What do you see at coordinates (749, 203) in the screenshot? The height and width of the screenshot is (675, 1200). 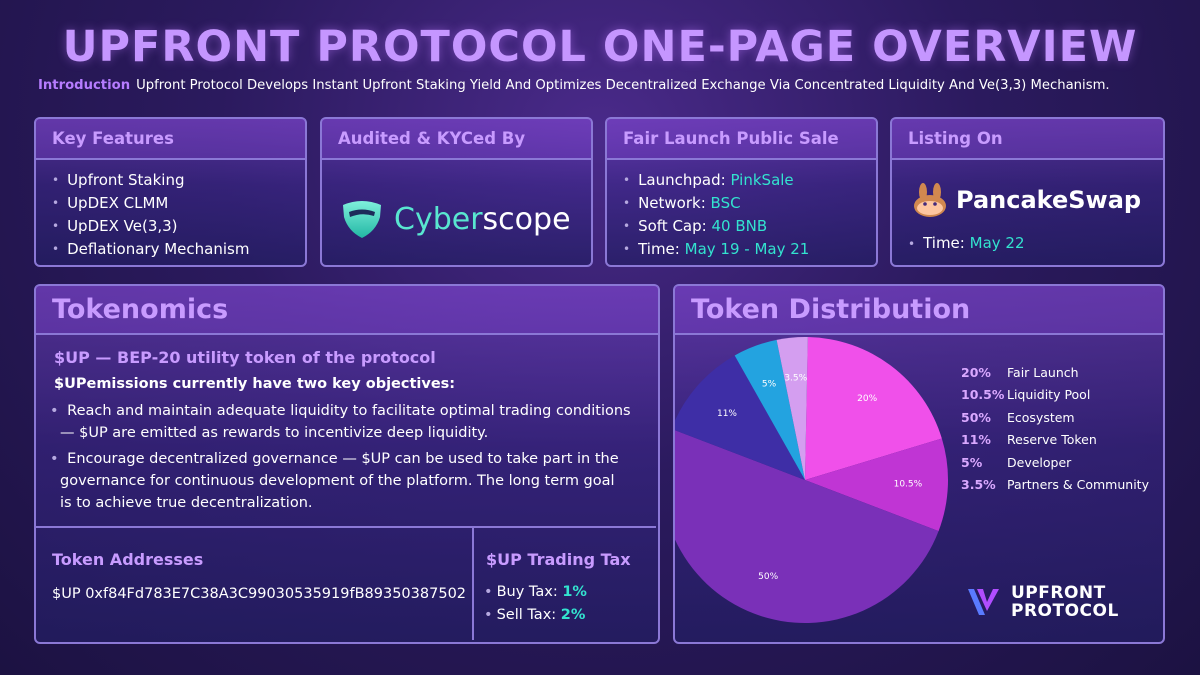 I see `network-item: Network: BSC` at bounding box center [749, 203].